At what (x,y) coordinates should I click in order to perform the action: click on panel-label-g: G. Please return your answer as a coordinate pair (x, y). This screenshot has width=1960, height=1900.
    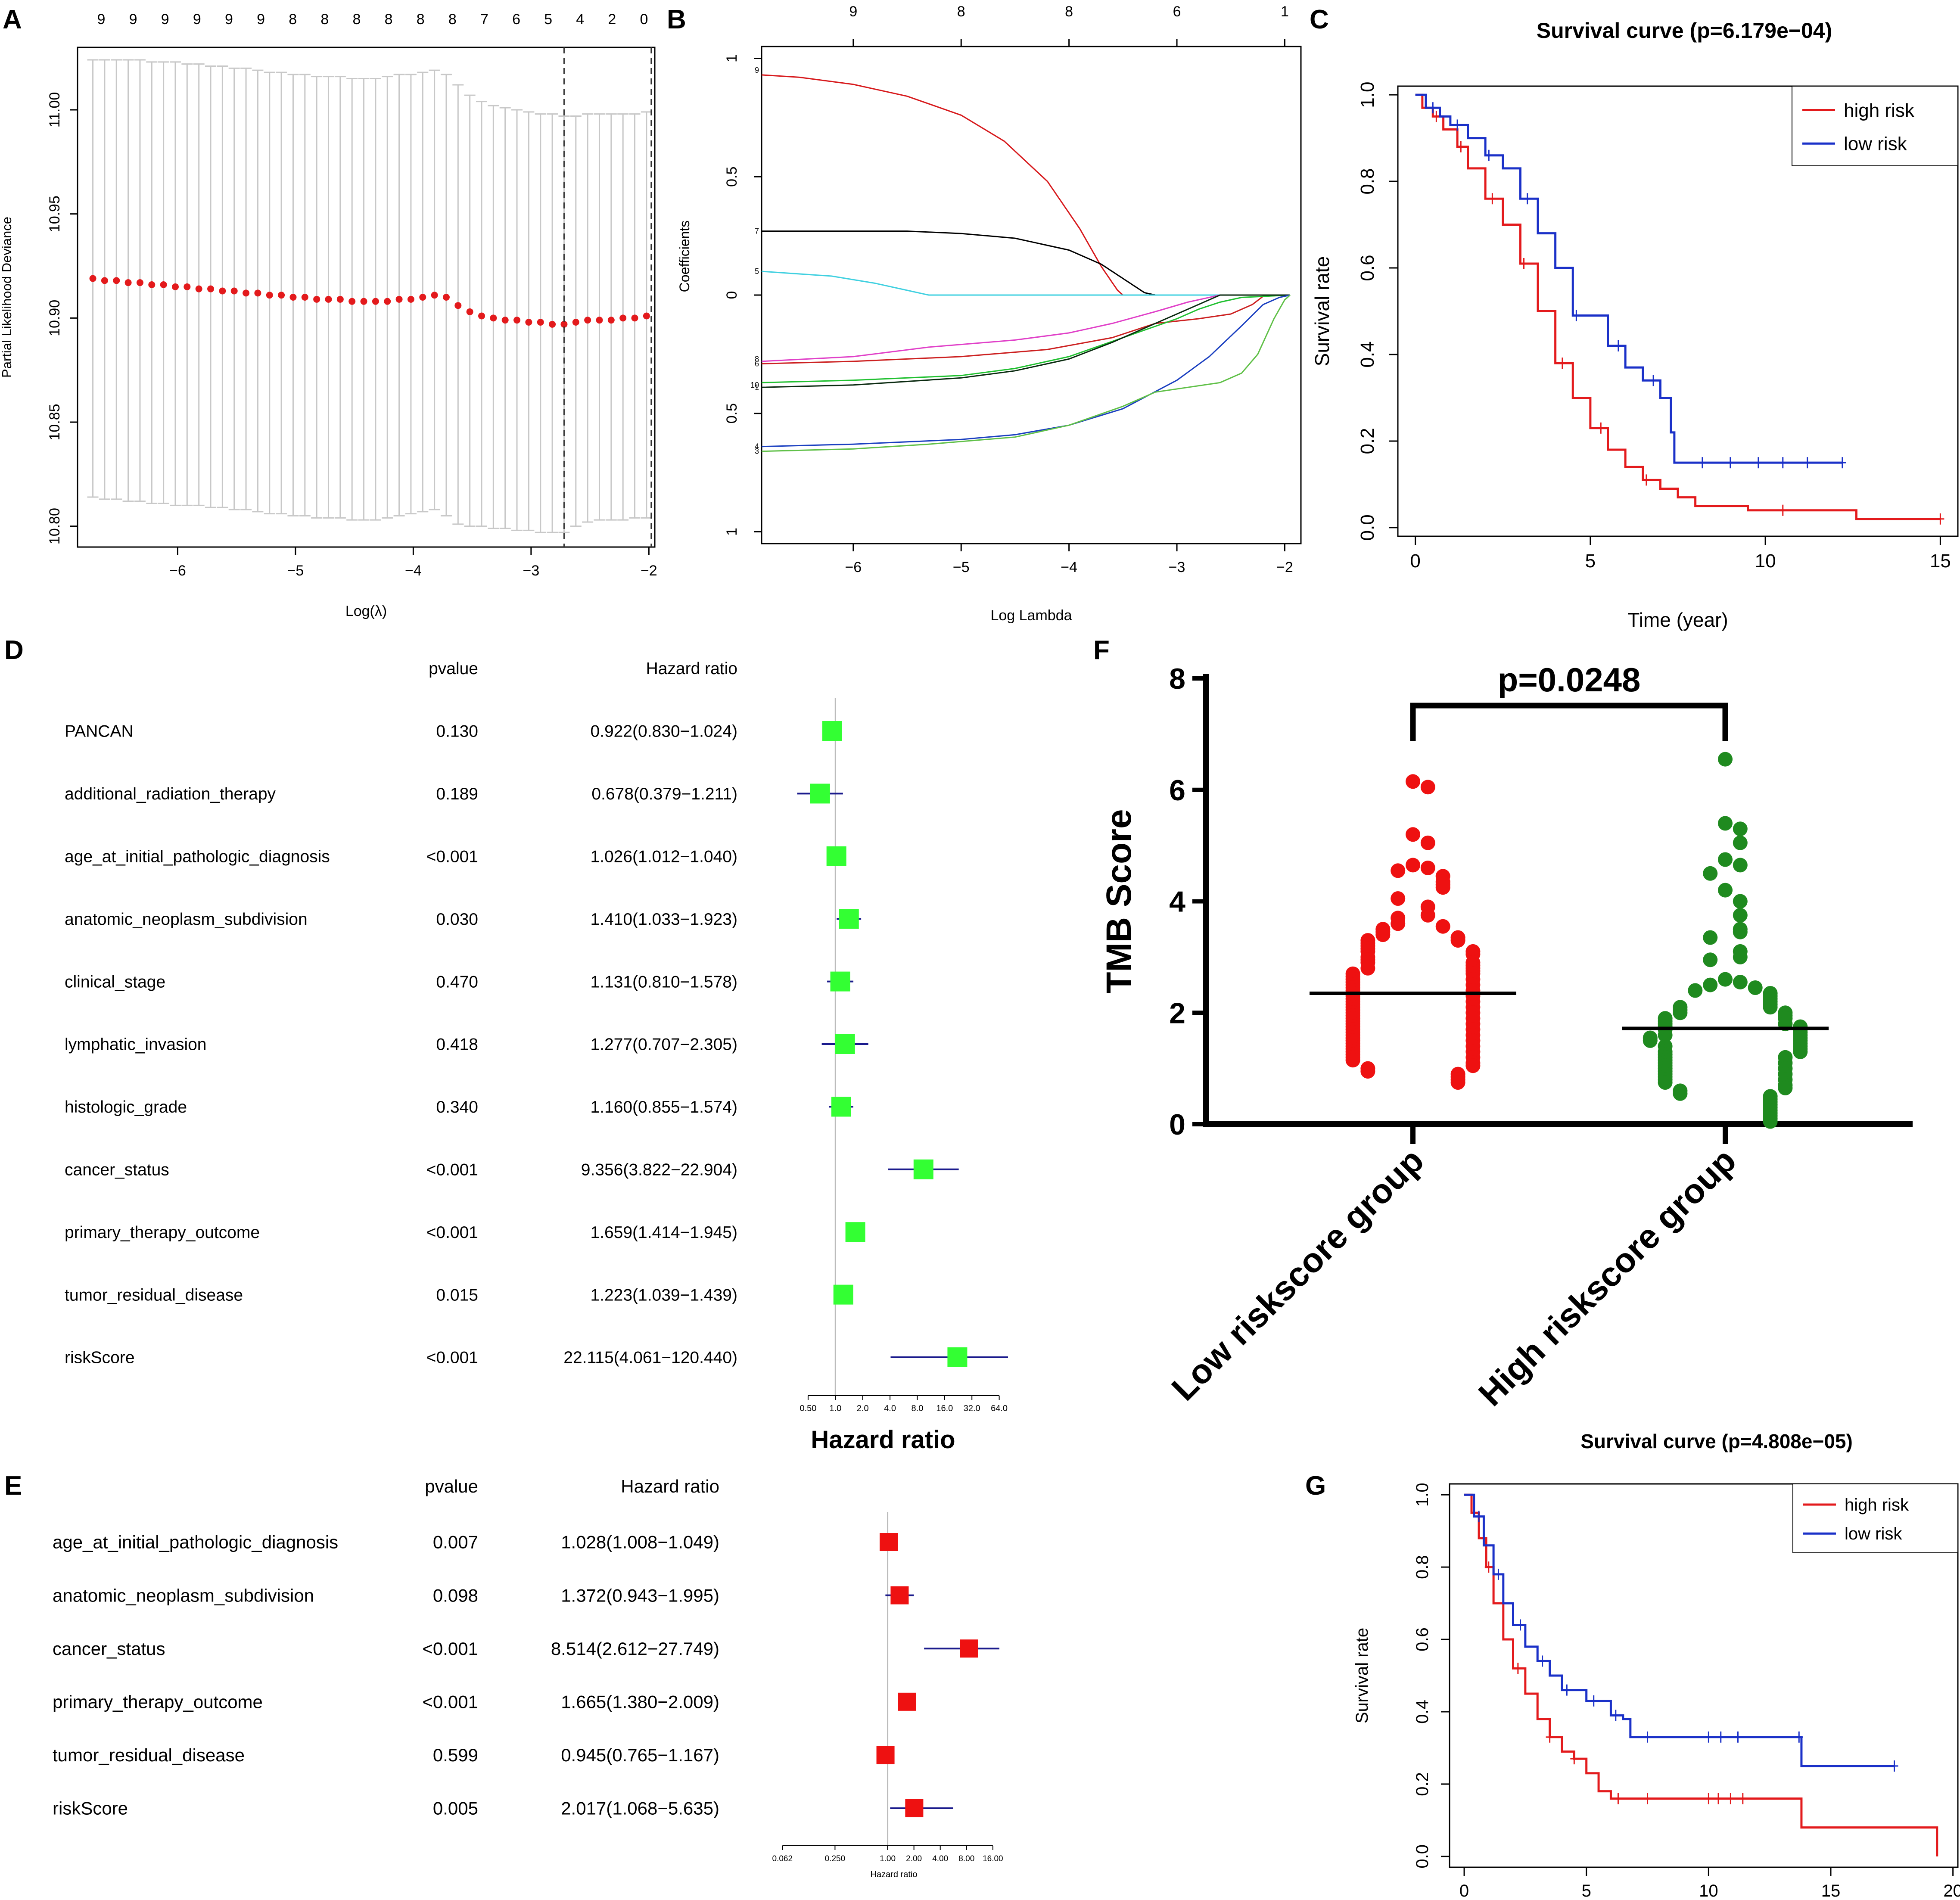
    Looking at the image, I should click on (1315, 1486).